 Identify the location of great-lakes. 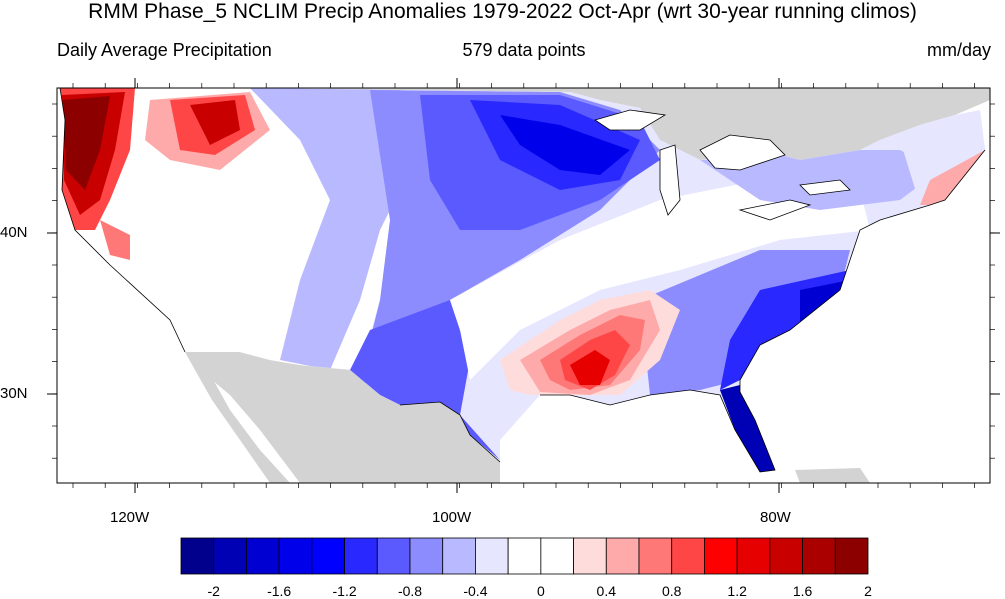
(722, 165).